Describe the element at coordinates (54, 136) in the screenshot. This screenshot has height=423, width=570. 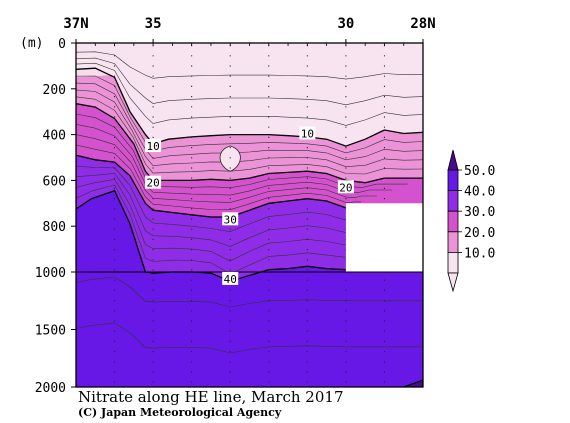
I see `y-tick-label: 400` at that location.